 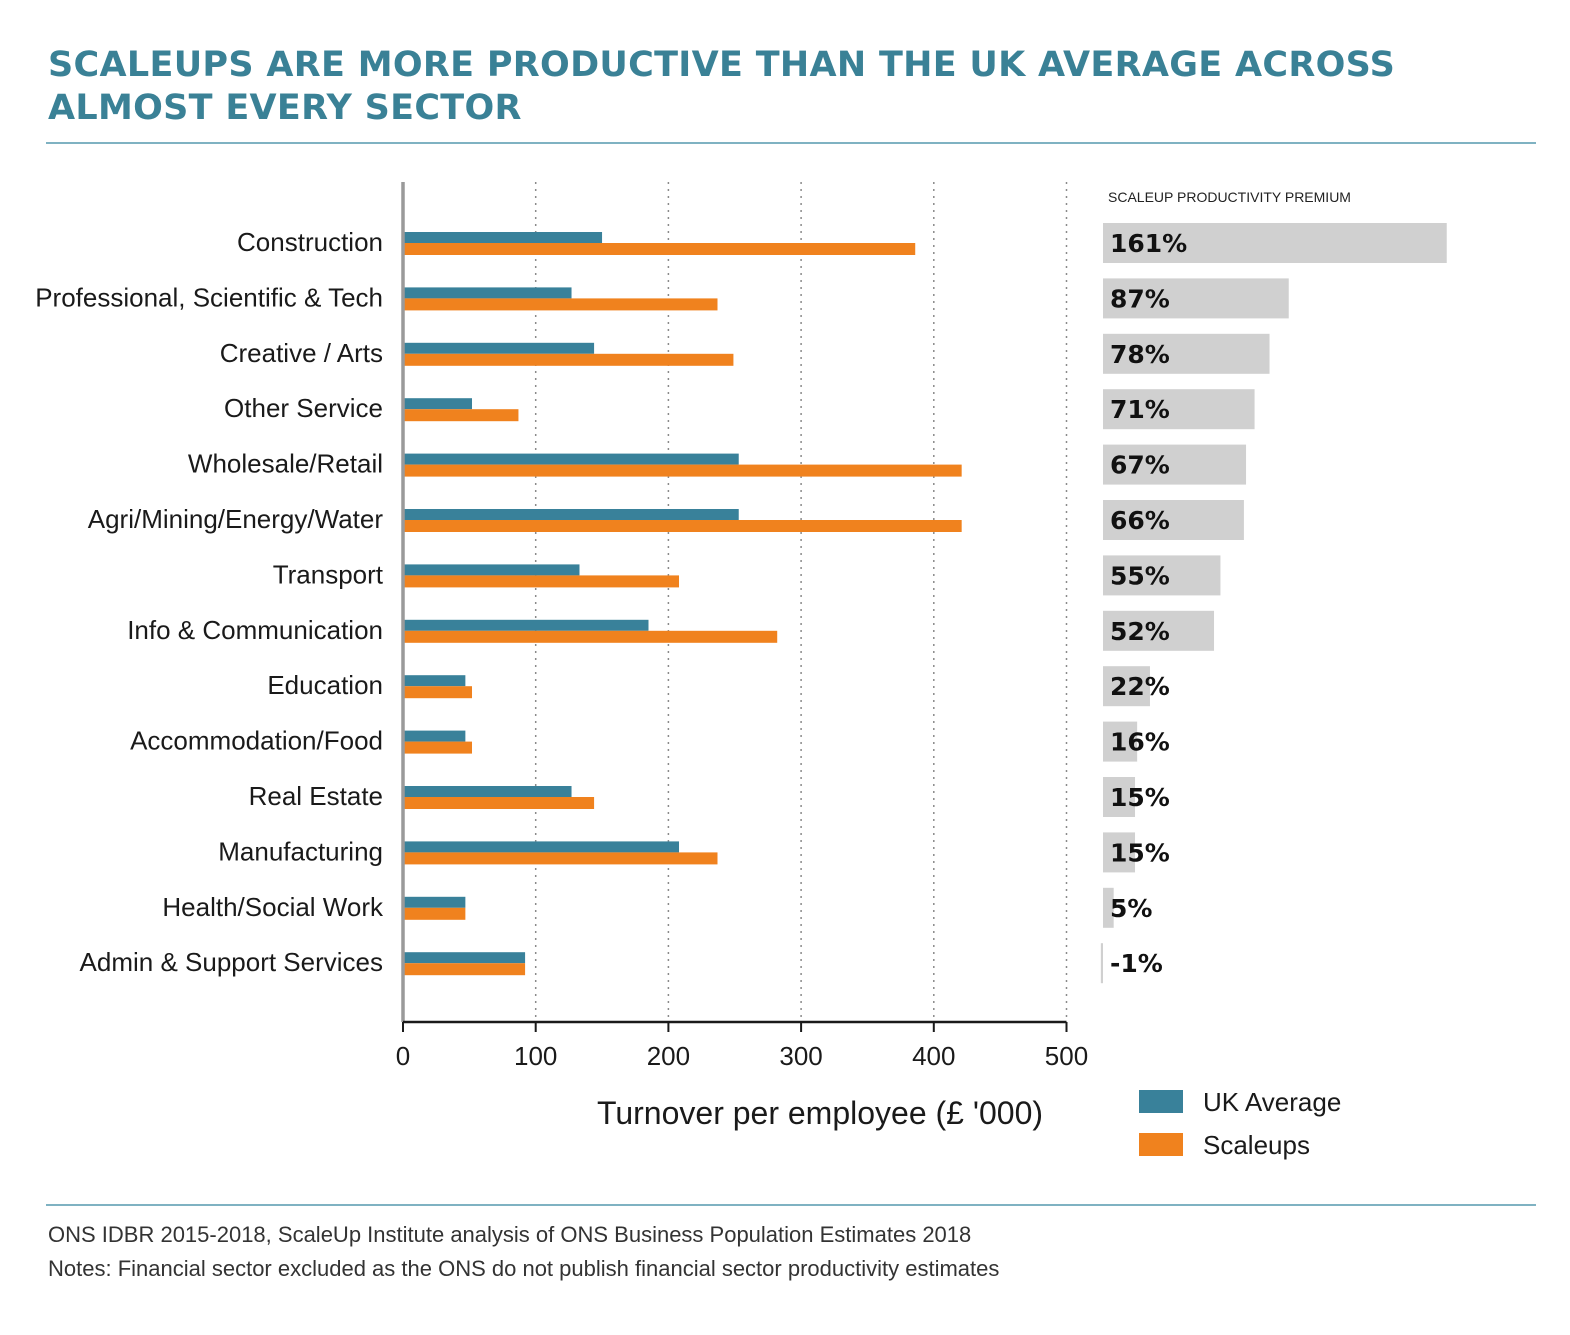 What do you see at coordinates (300, 851) in the screenshot?
I see `category-label: Manufacturing` at bounding box center [300, 851].